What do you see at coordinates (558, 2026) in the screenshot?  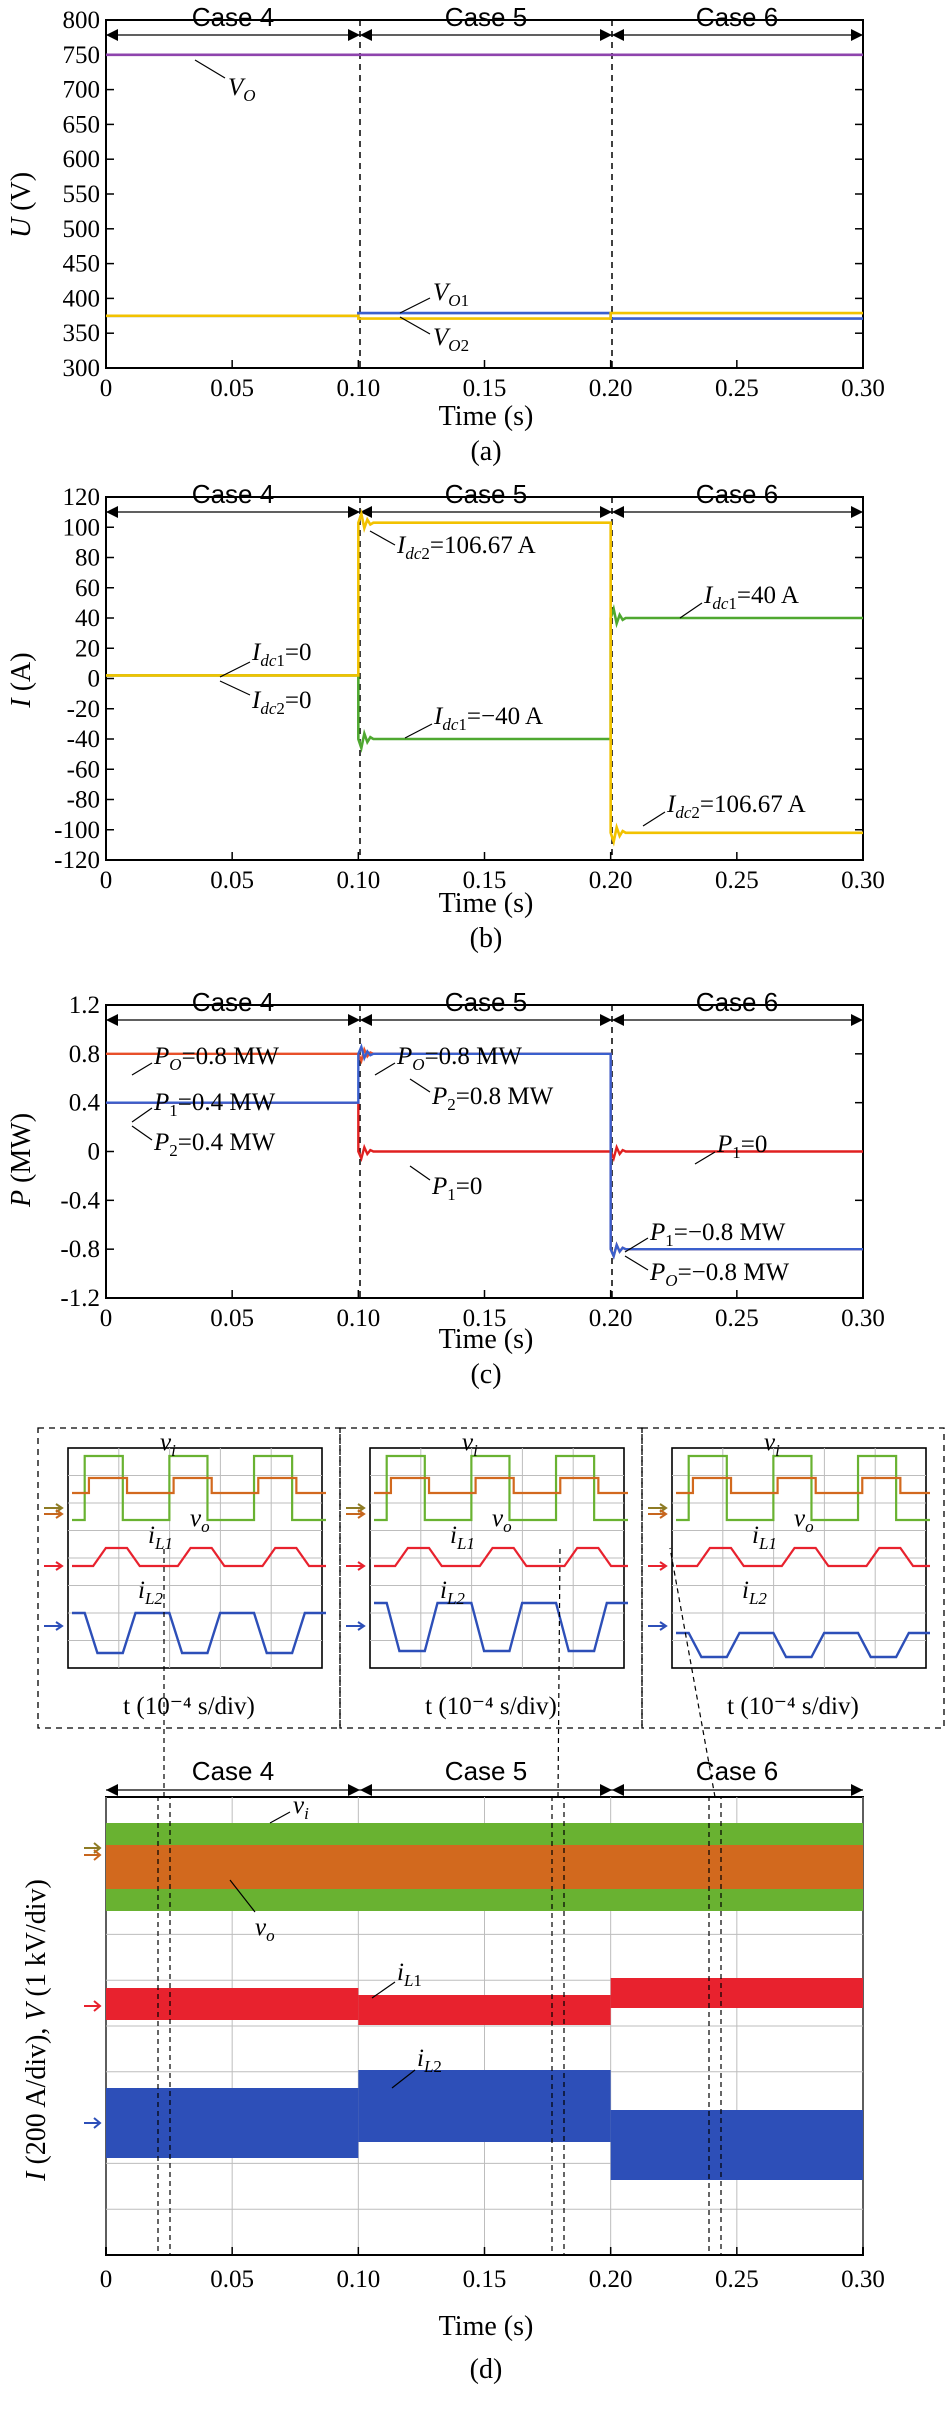 I see `zoom-window-case5` at bounding box center [558, 2026].